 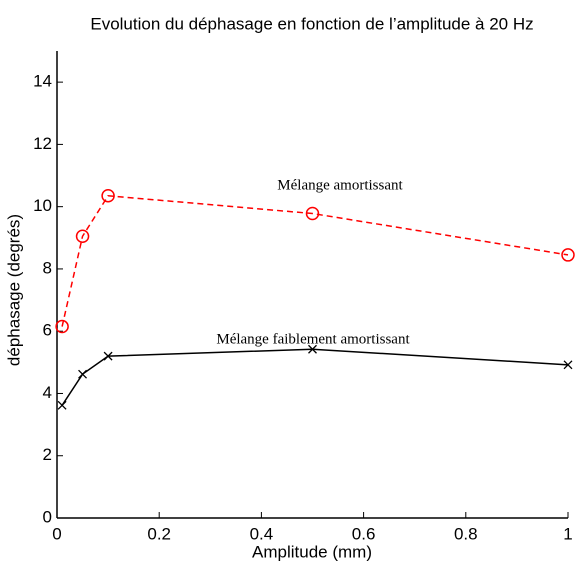 I want to click on y-tick-label: 6, so click(x=47, y=330).